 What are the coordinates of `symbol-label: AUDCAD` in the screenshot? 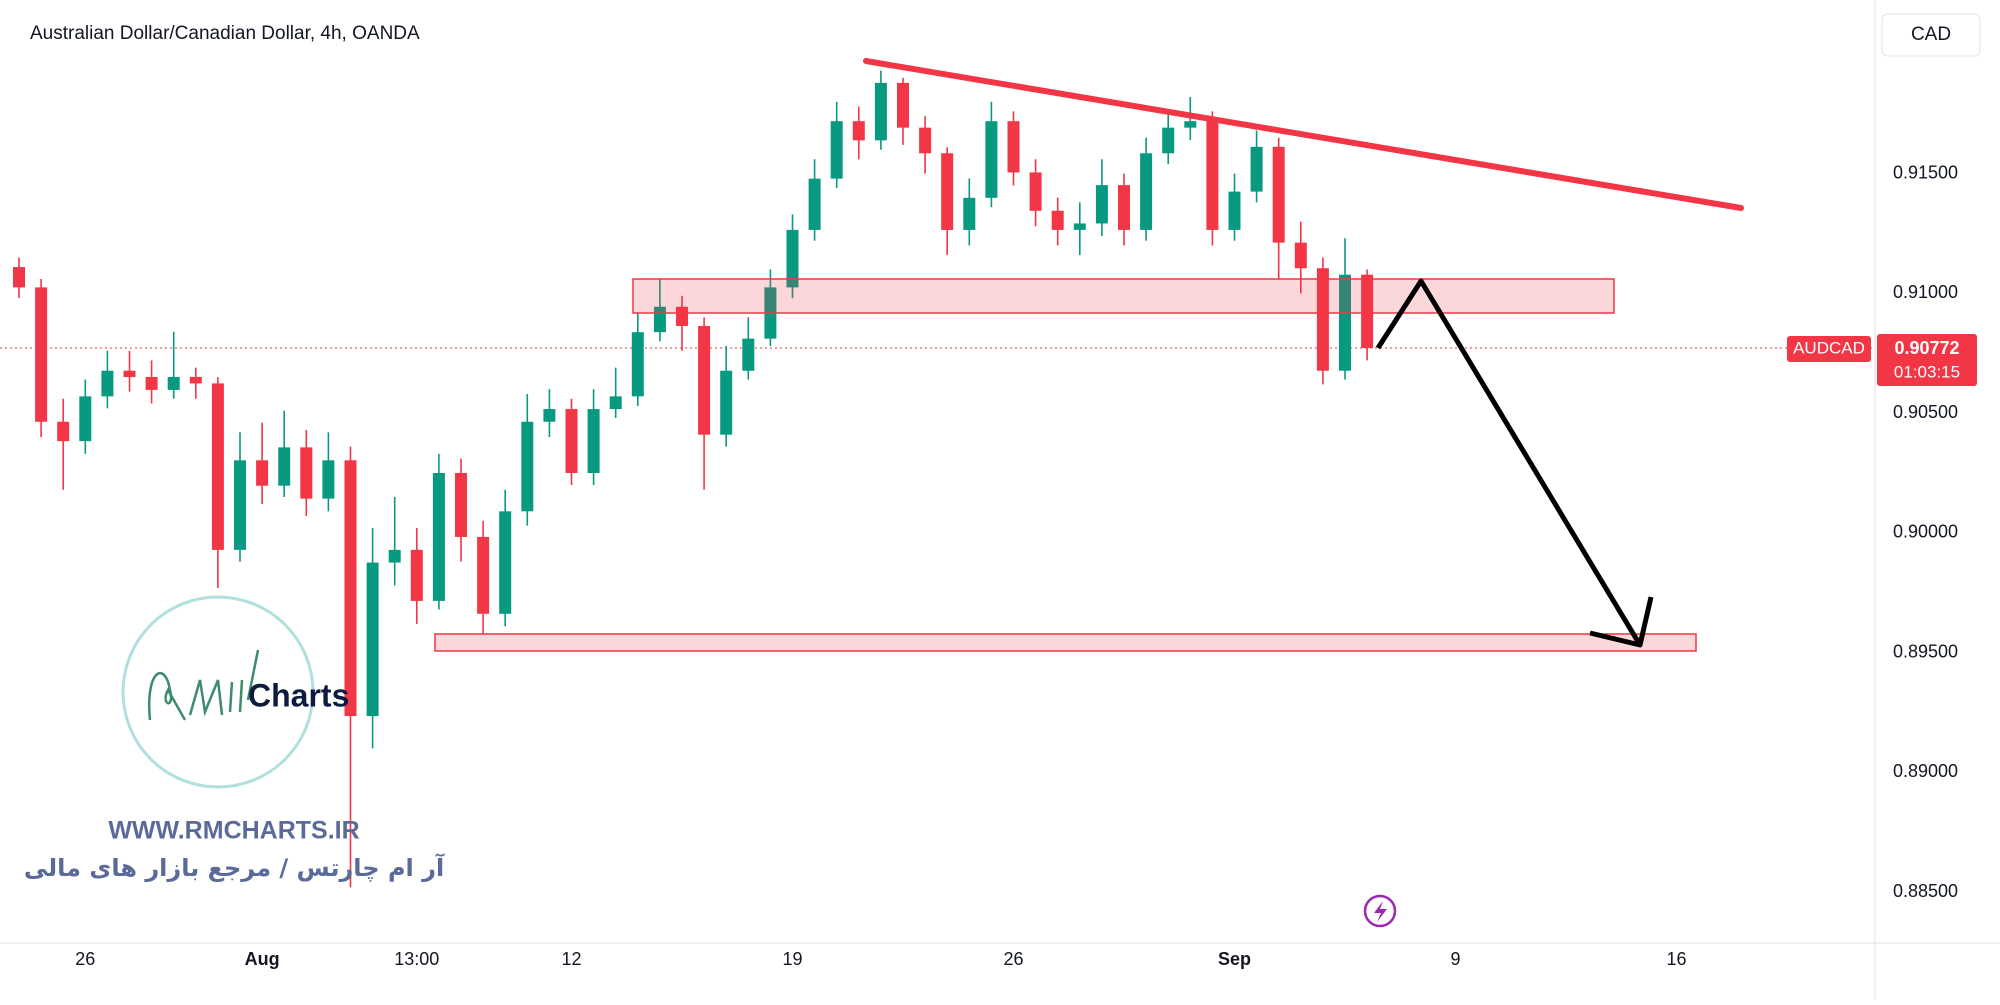 It's located at (1829, 347).